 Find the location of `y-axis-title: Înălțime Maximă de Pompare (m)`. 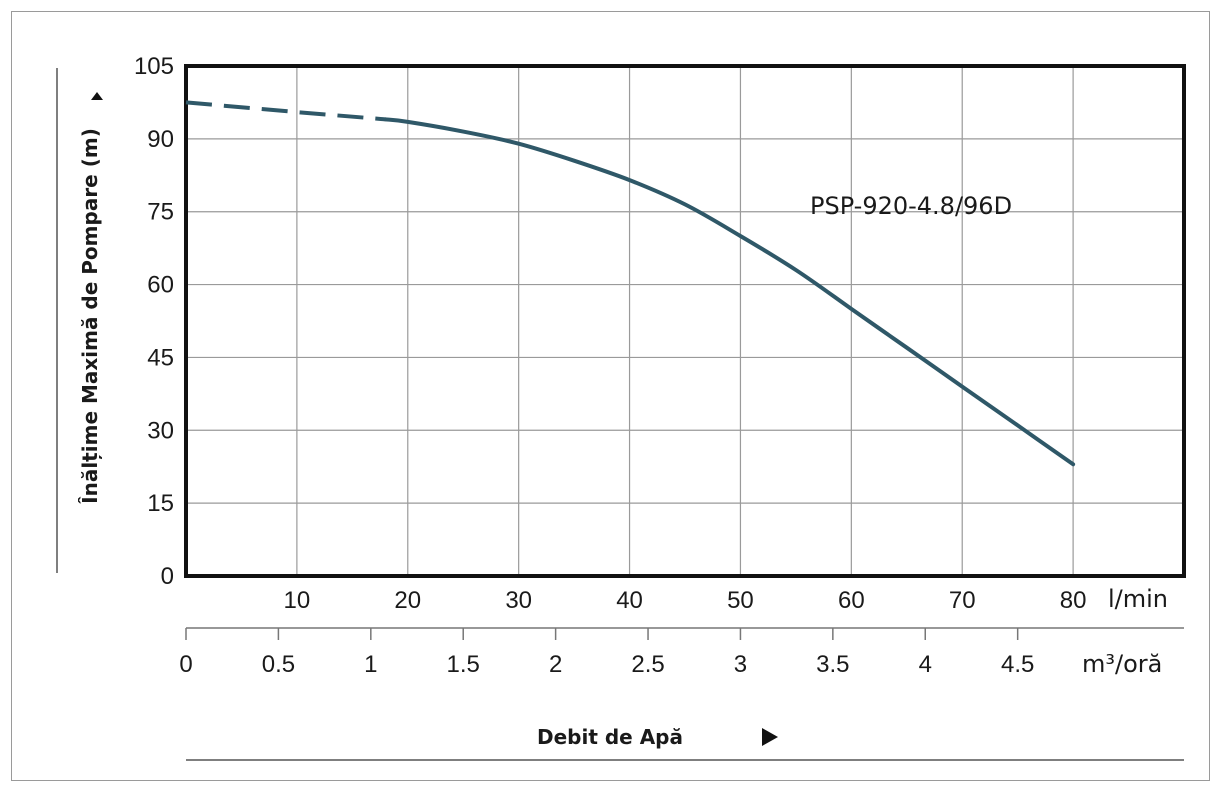

y-axis-title: Înălțime Maximă de Pompare (m) is located at coordinates (90, 316).